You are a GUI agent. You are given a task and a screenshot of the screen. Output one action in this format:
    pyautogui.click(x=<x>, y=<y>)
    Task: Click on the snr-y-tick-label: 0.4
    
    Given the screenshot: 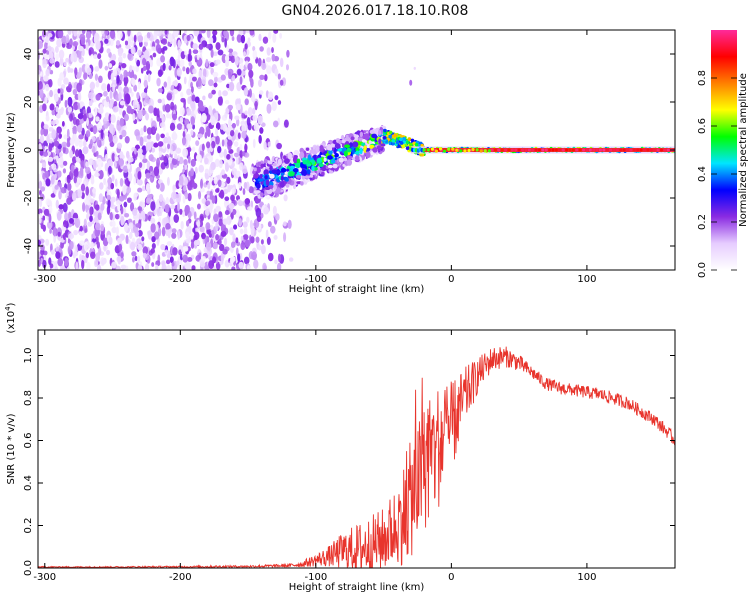 What is the action you would take?
    pyautogui.click(x=28, y=483)
    